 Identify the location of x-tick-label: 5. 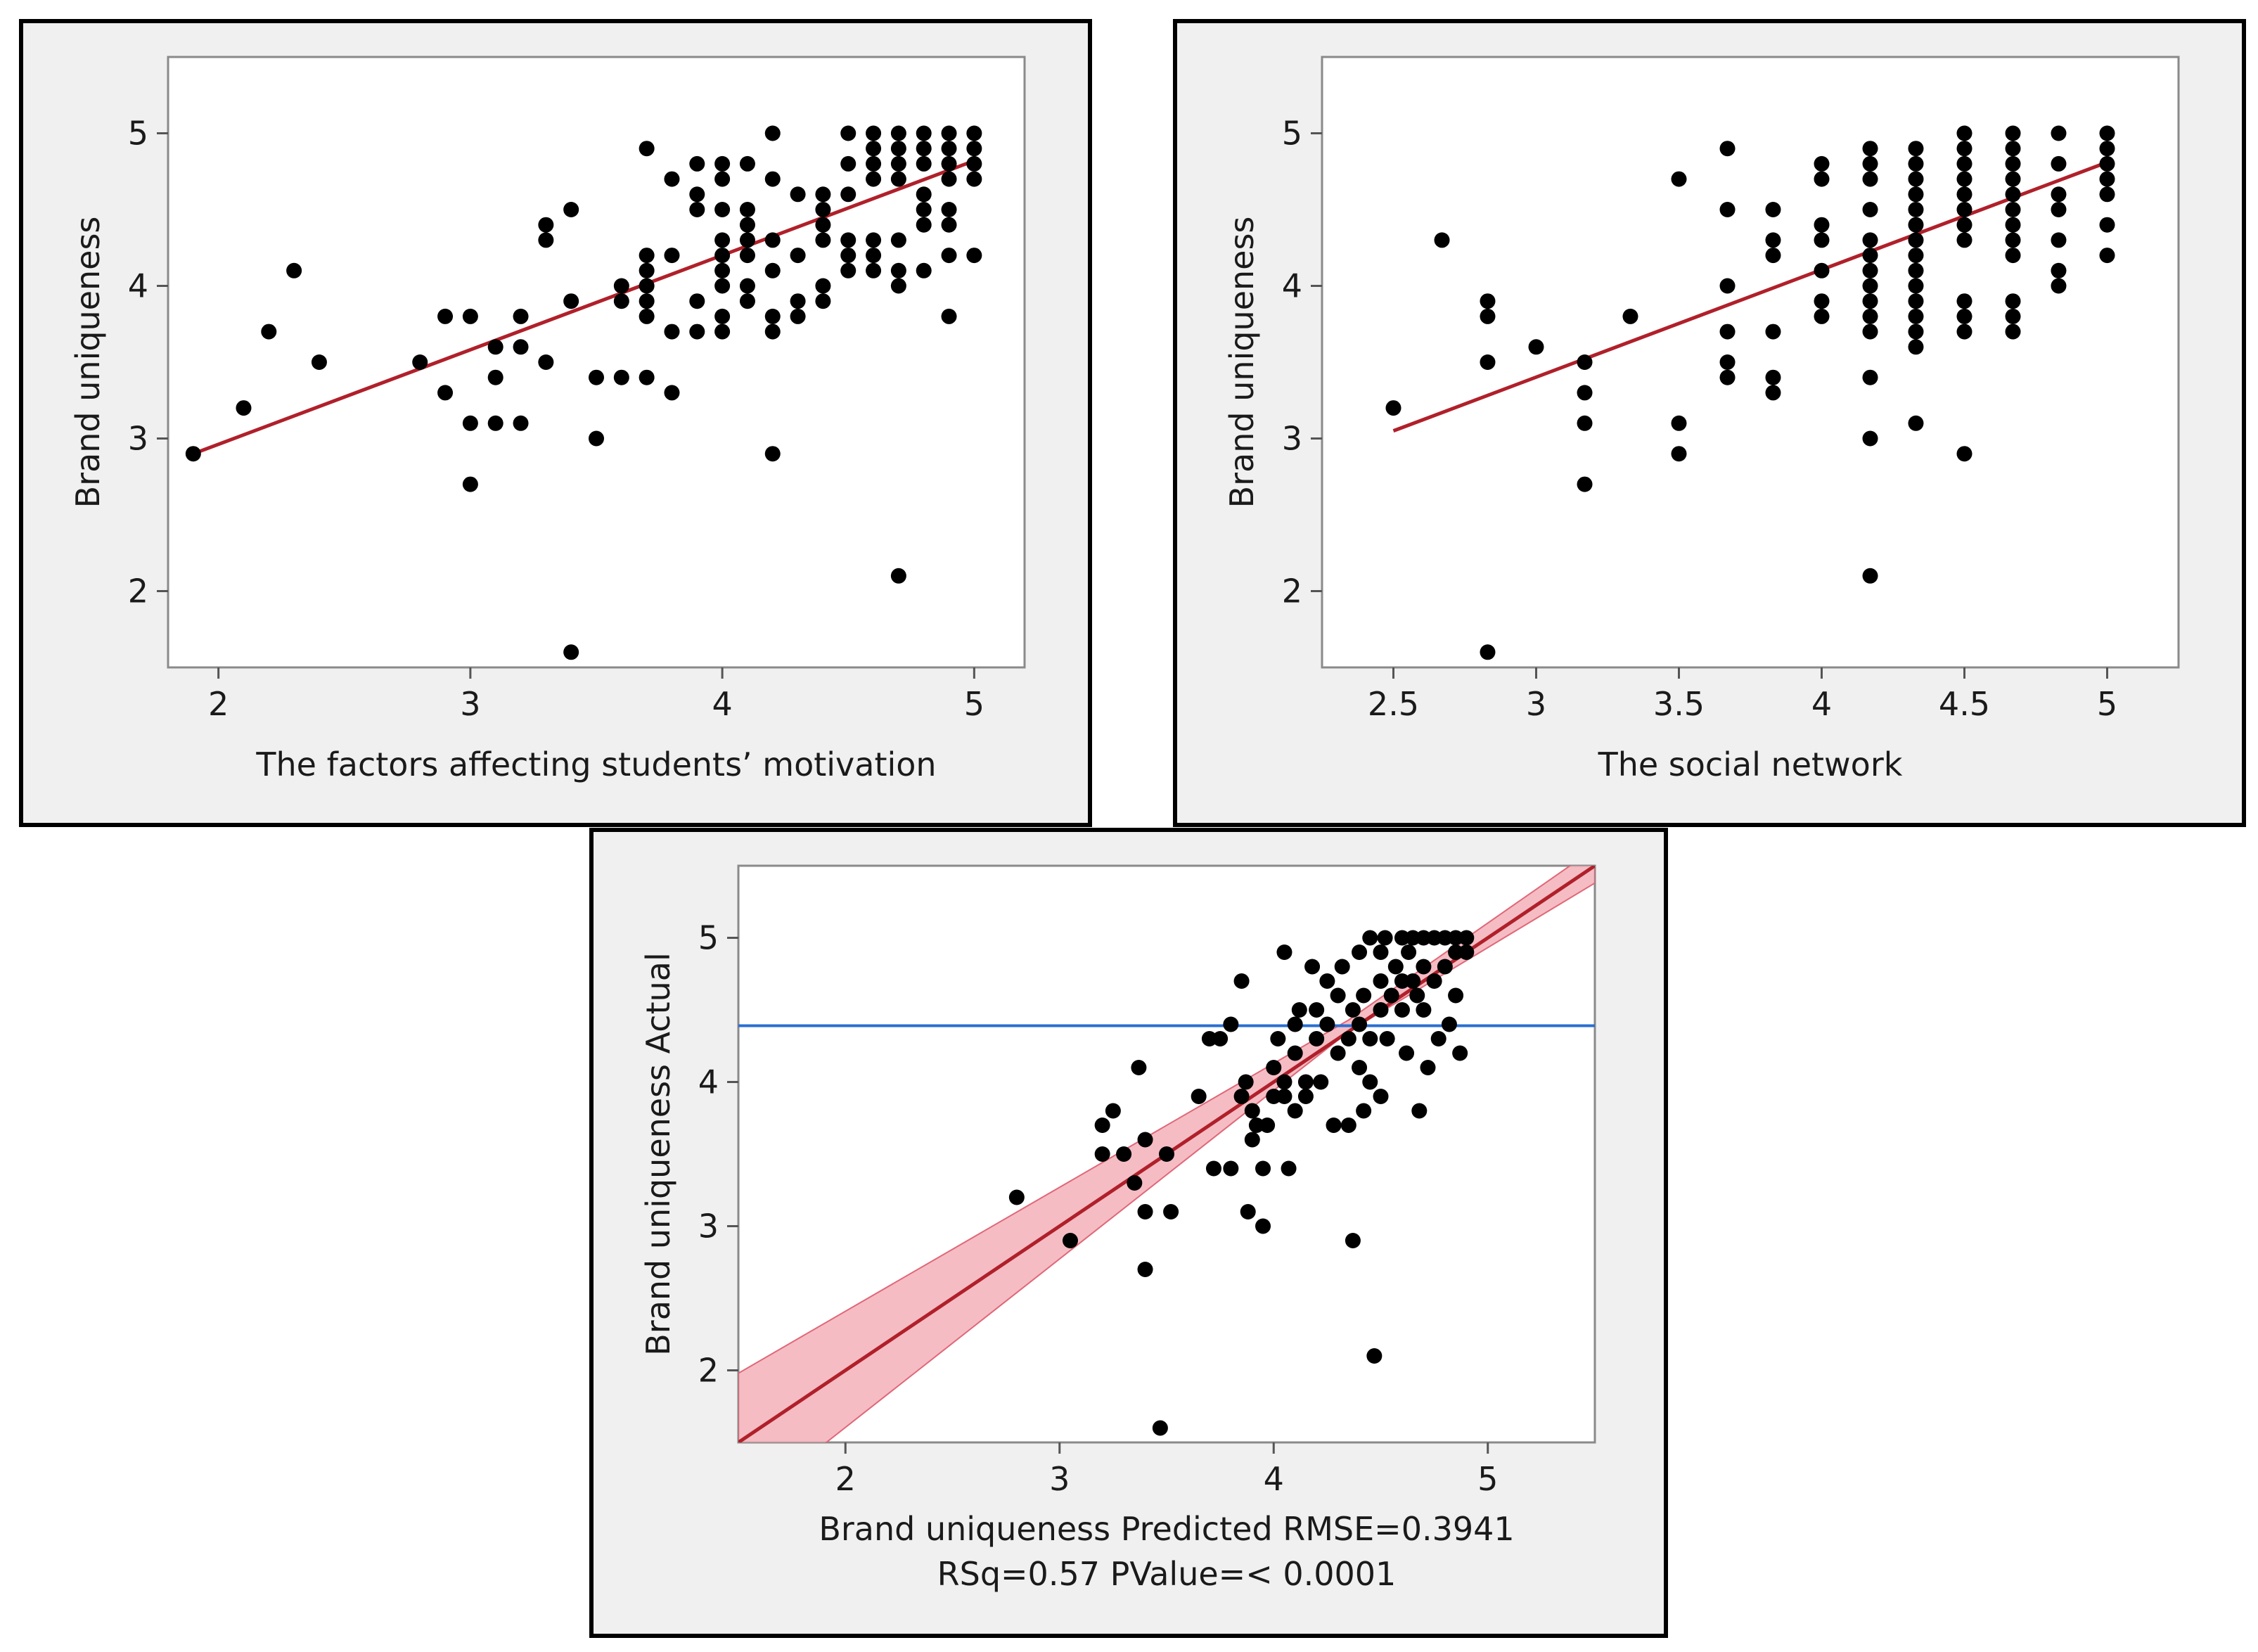
(2107, 704).